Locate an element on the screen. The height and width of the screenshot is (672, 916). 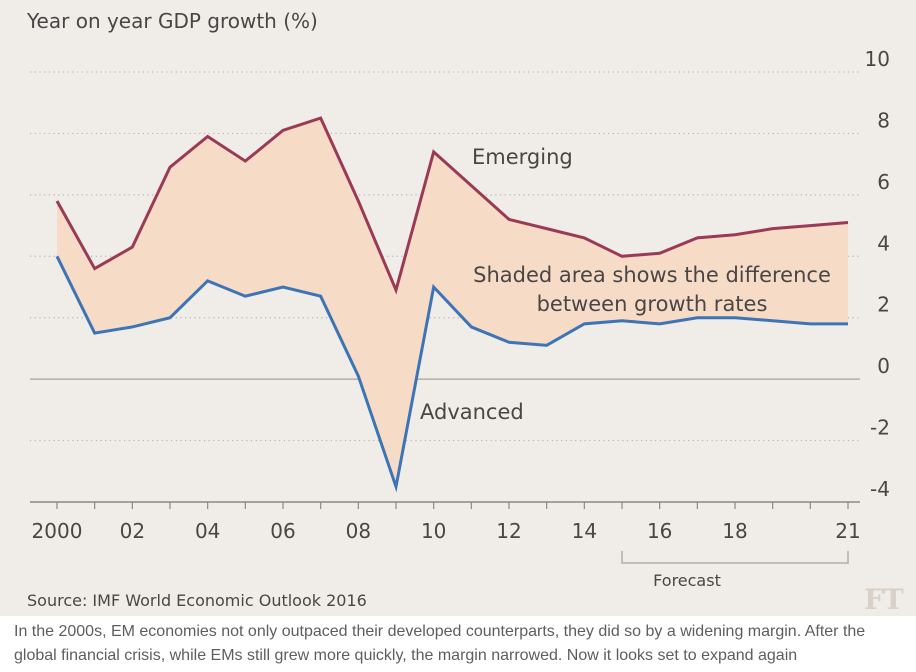
y-tick-label: 8 is located at coordinates (883, 120).